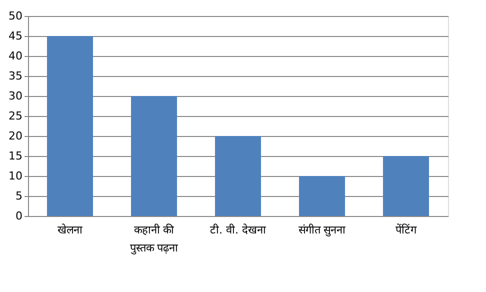  Describe the element at coordinates (15, 96) in the screenshot. I see `y-tick-label: 30` at that location.